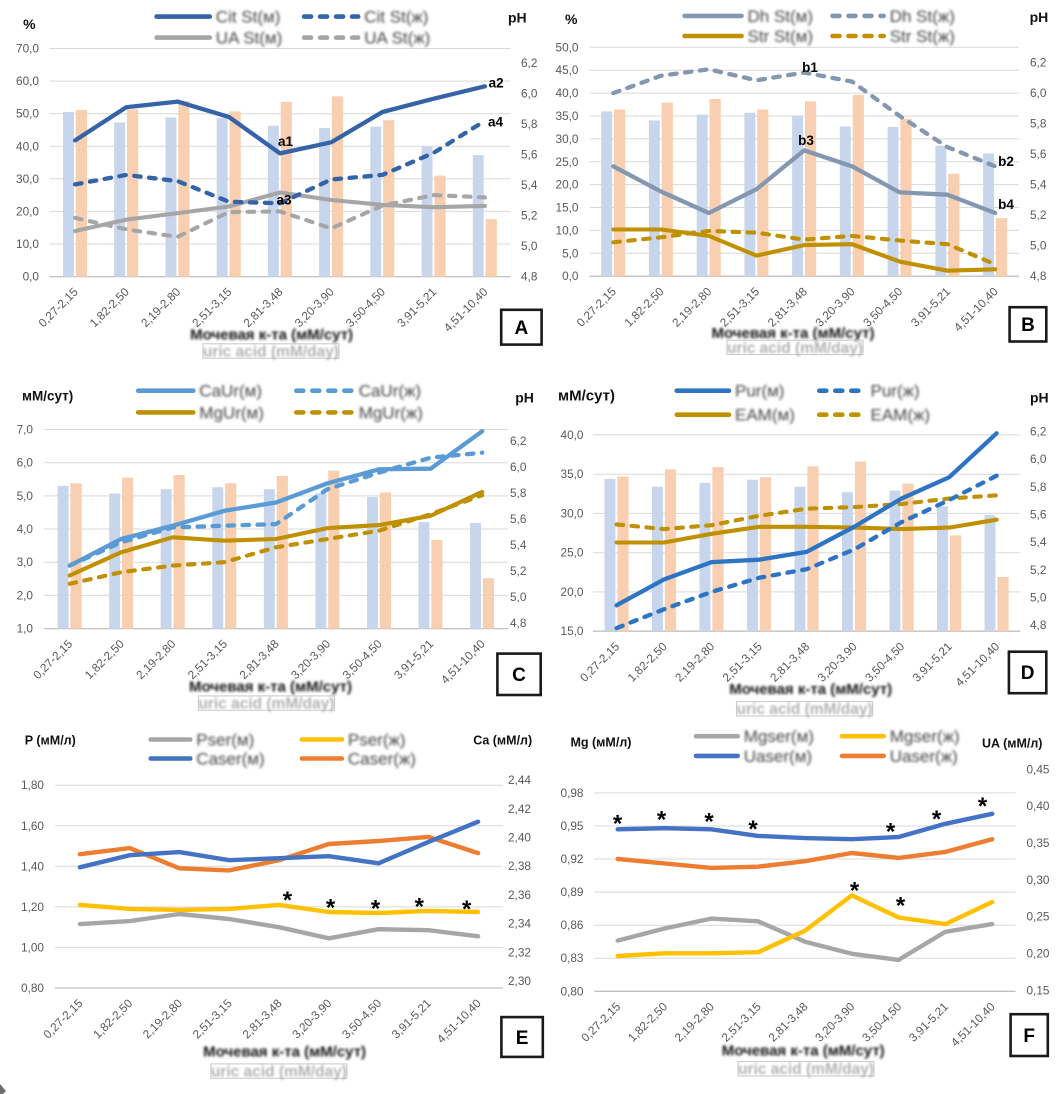 This screenshot has height=1094, width=1063. I want to click on svg-text: 70,0, so click(27, 49).